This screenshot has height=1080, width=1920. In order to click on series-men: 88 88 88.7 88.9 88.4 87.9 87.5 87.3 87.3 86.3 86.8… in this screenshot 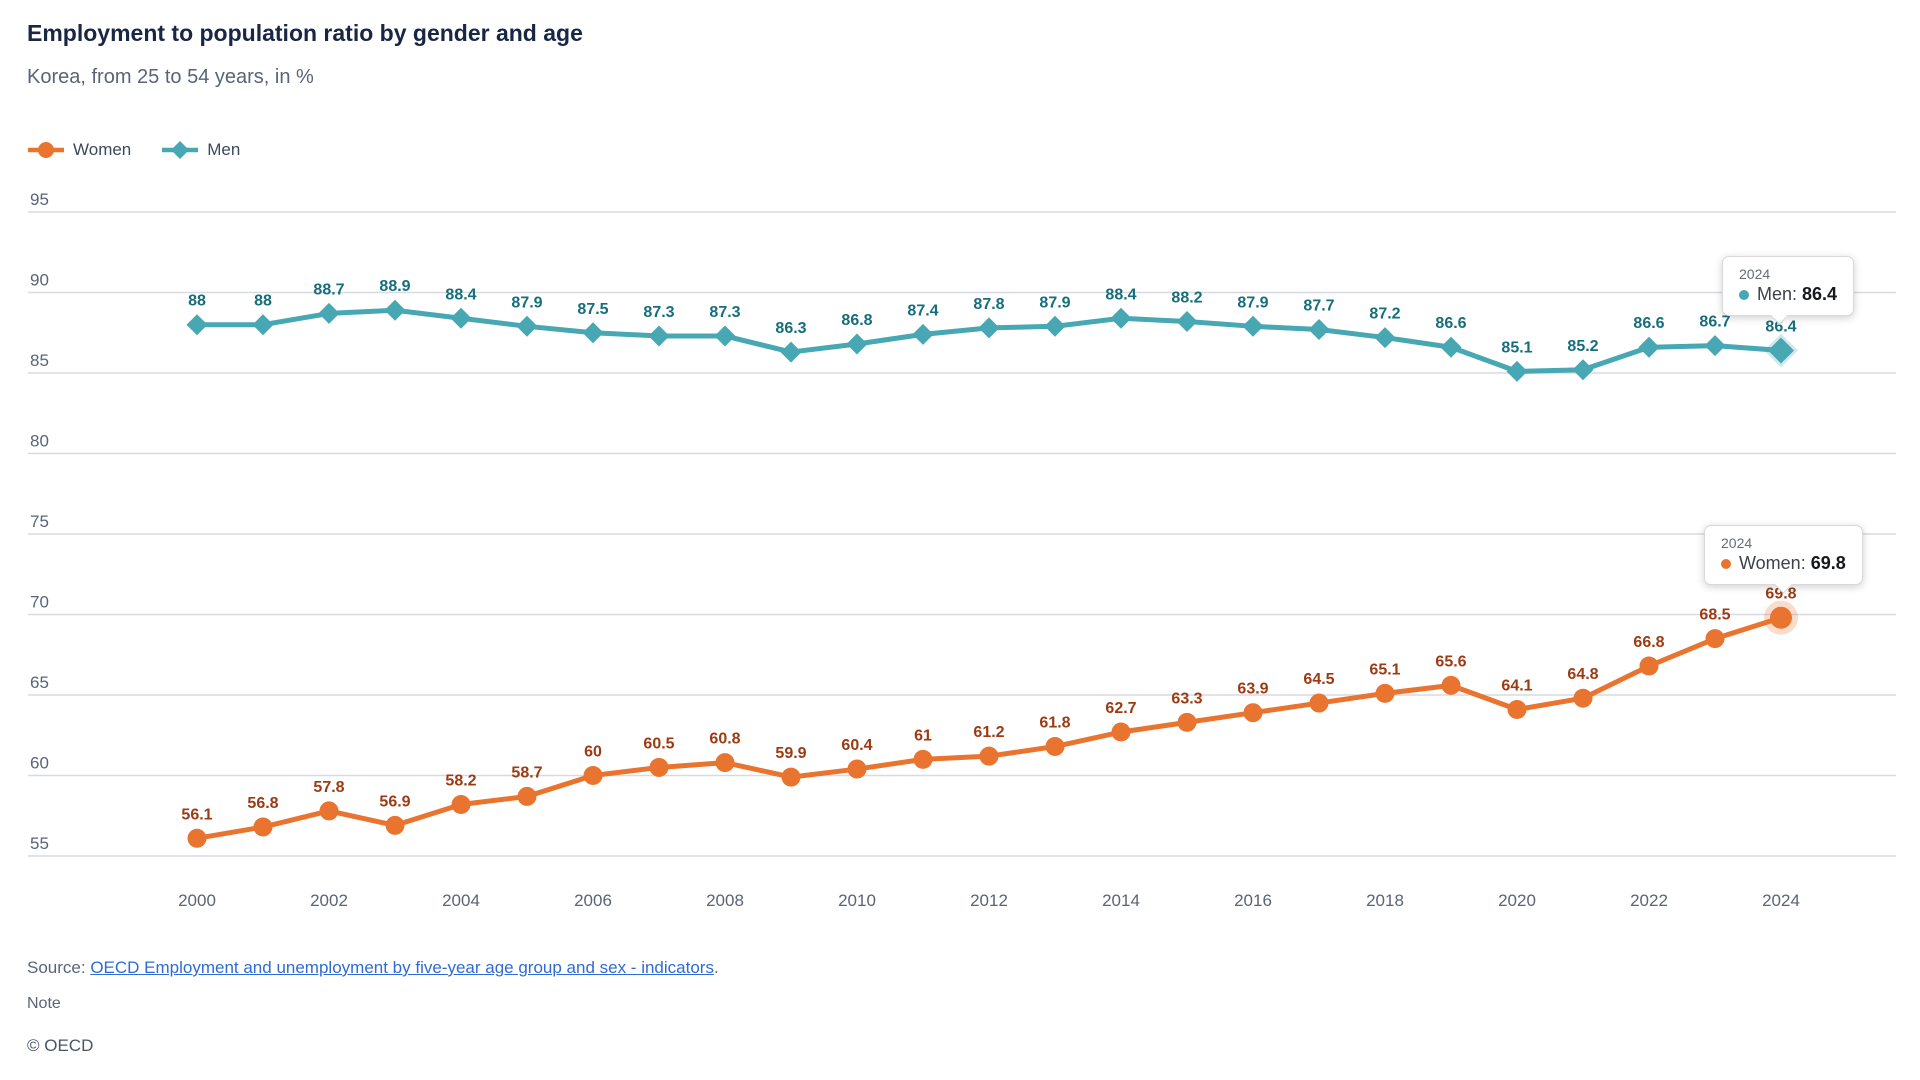, I will do `click(992, 330)`.